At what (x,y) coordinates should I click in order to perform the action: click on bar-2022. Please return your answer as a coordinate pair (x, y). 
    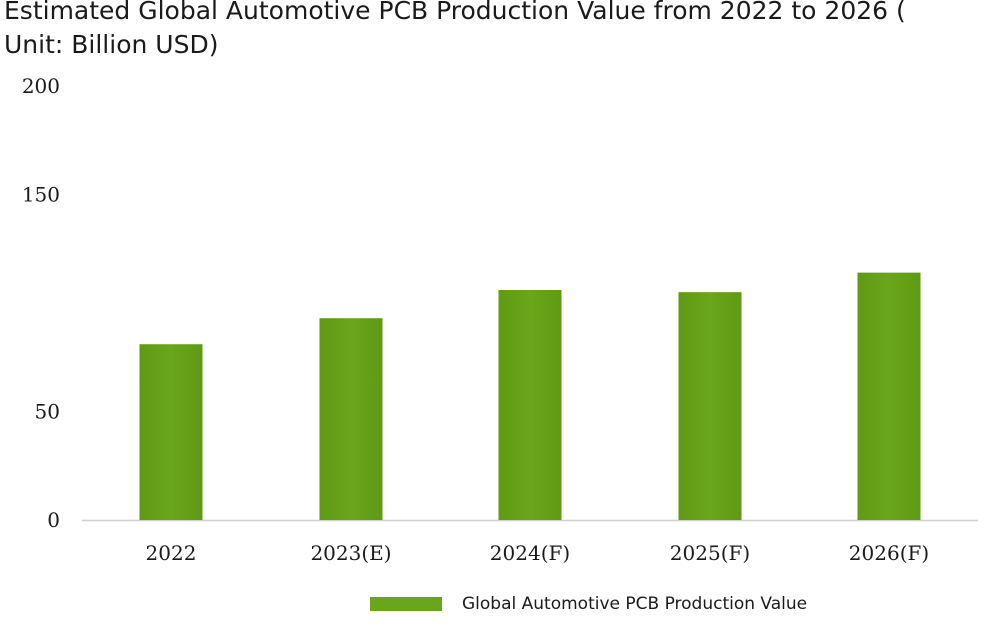
    Looking at the image, I should click on (171, 432).